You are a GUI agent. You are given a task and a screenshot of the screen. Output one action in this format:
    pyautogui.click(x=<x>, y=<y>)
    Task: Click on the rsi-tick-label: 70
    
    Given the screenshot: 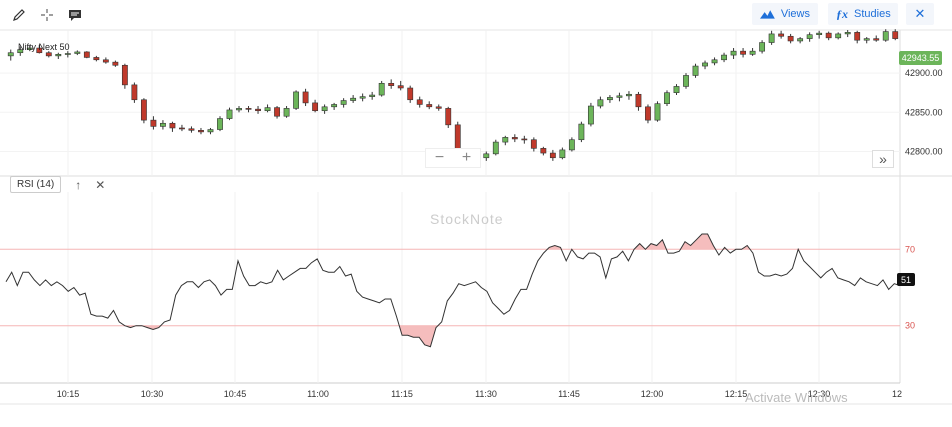 What is the action you would take?
    pyautogui.click(x=910, y=249)
    